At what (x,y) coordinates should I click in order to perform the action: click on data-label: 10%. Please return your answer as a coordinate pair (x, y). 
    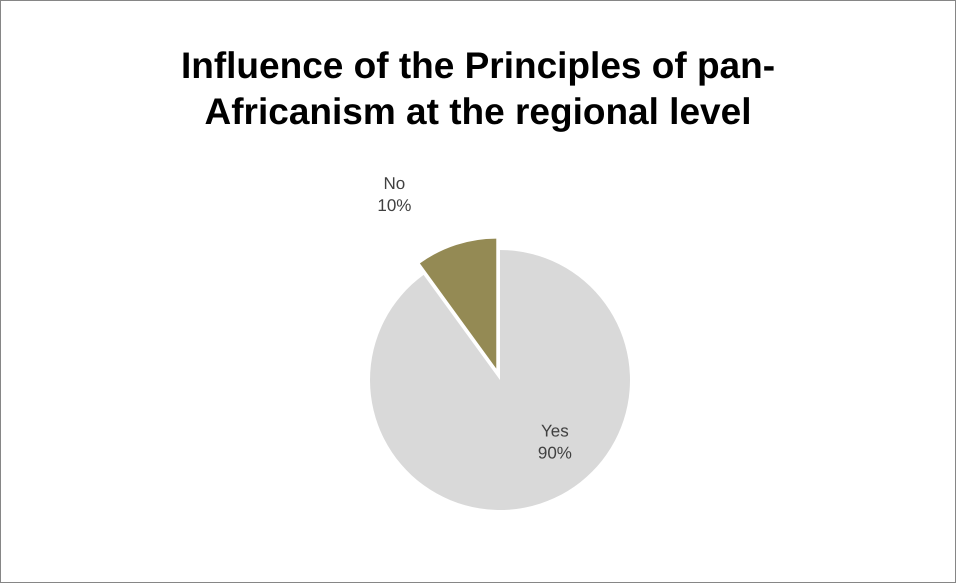
    Looking at the image, I should click on (394, 205).